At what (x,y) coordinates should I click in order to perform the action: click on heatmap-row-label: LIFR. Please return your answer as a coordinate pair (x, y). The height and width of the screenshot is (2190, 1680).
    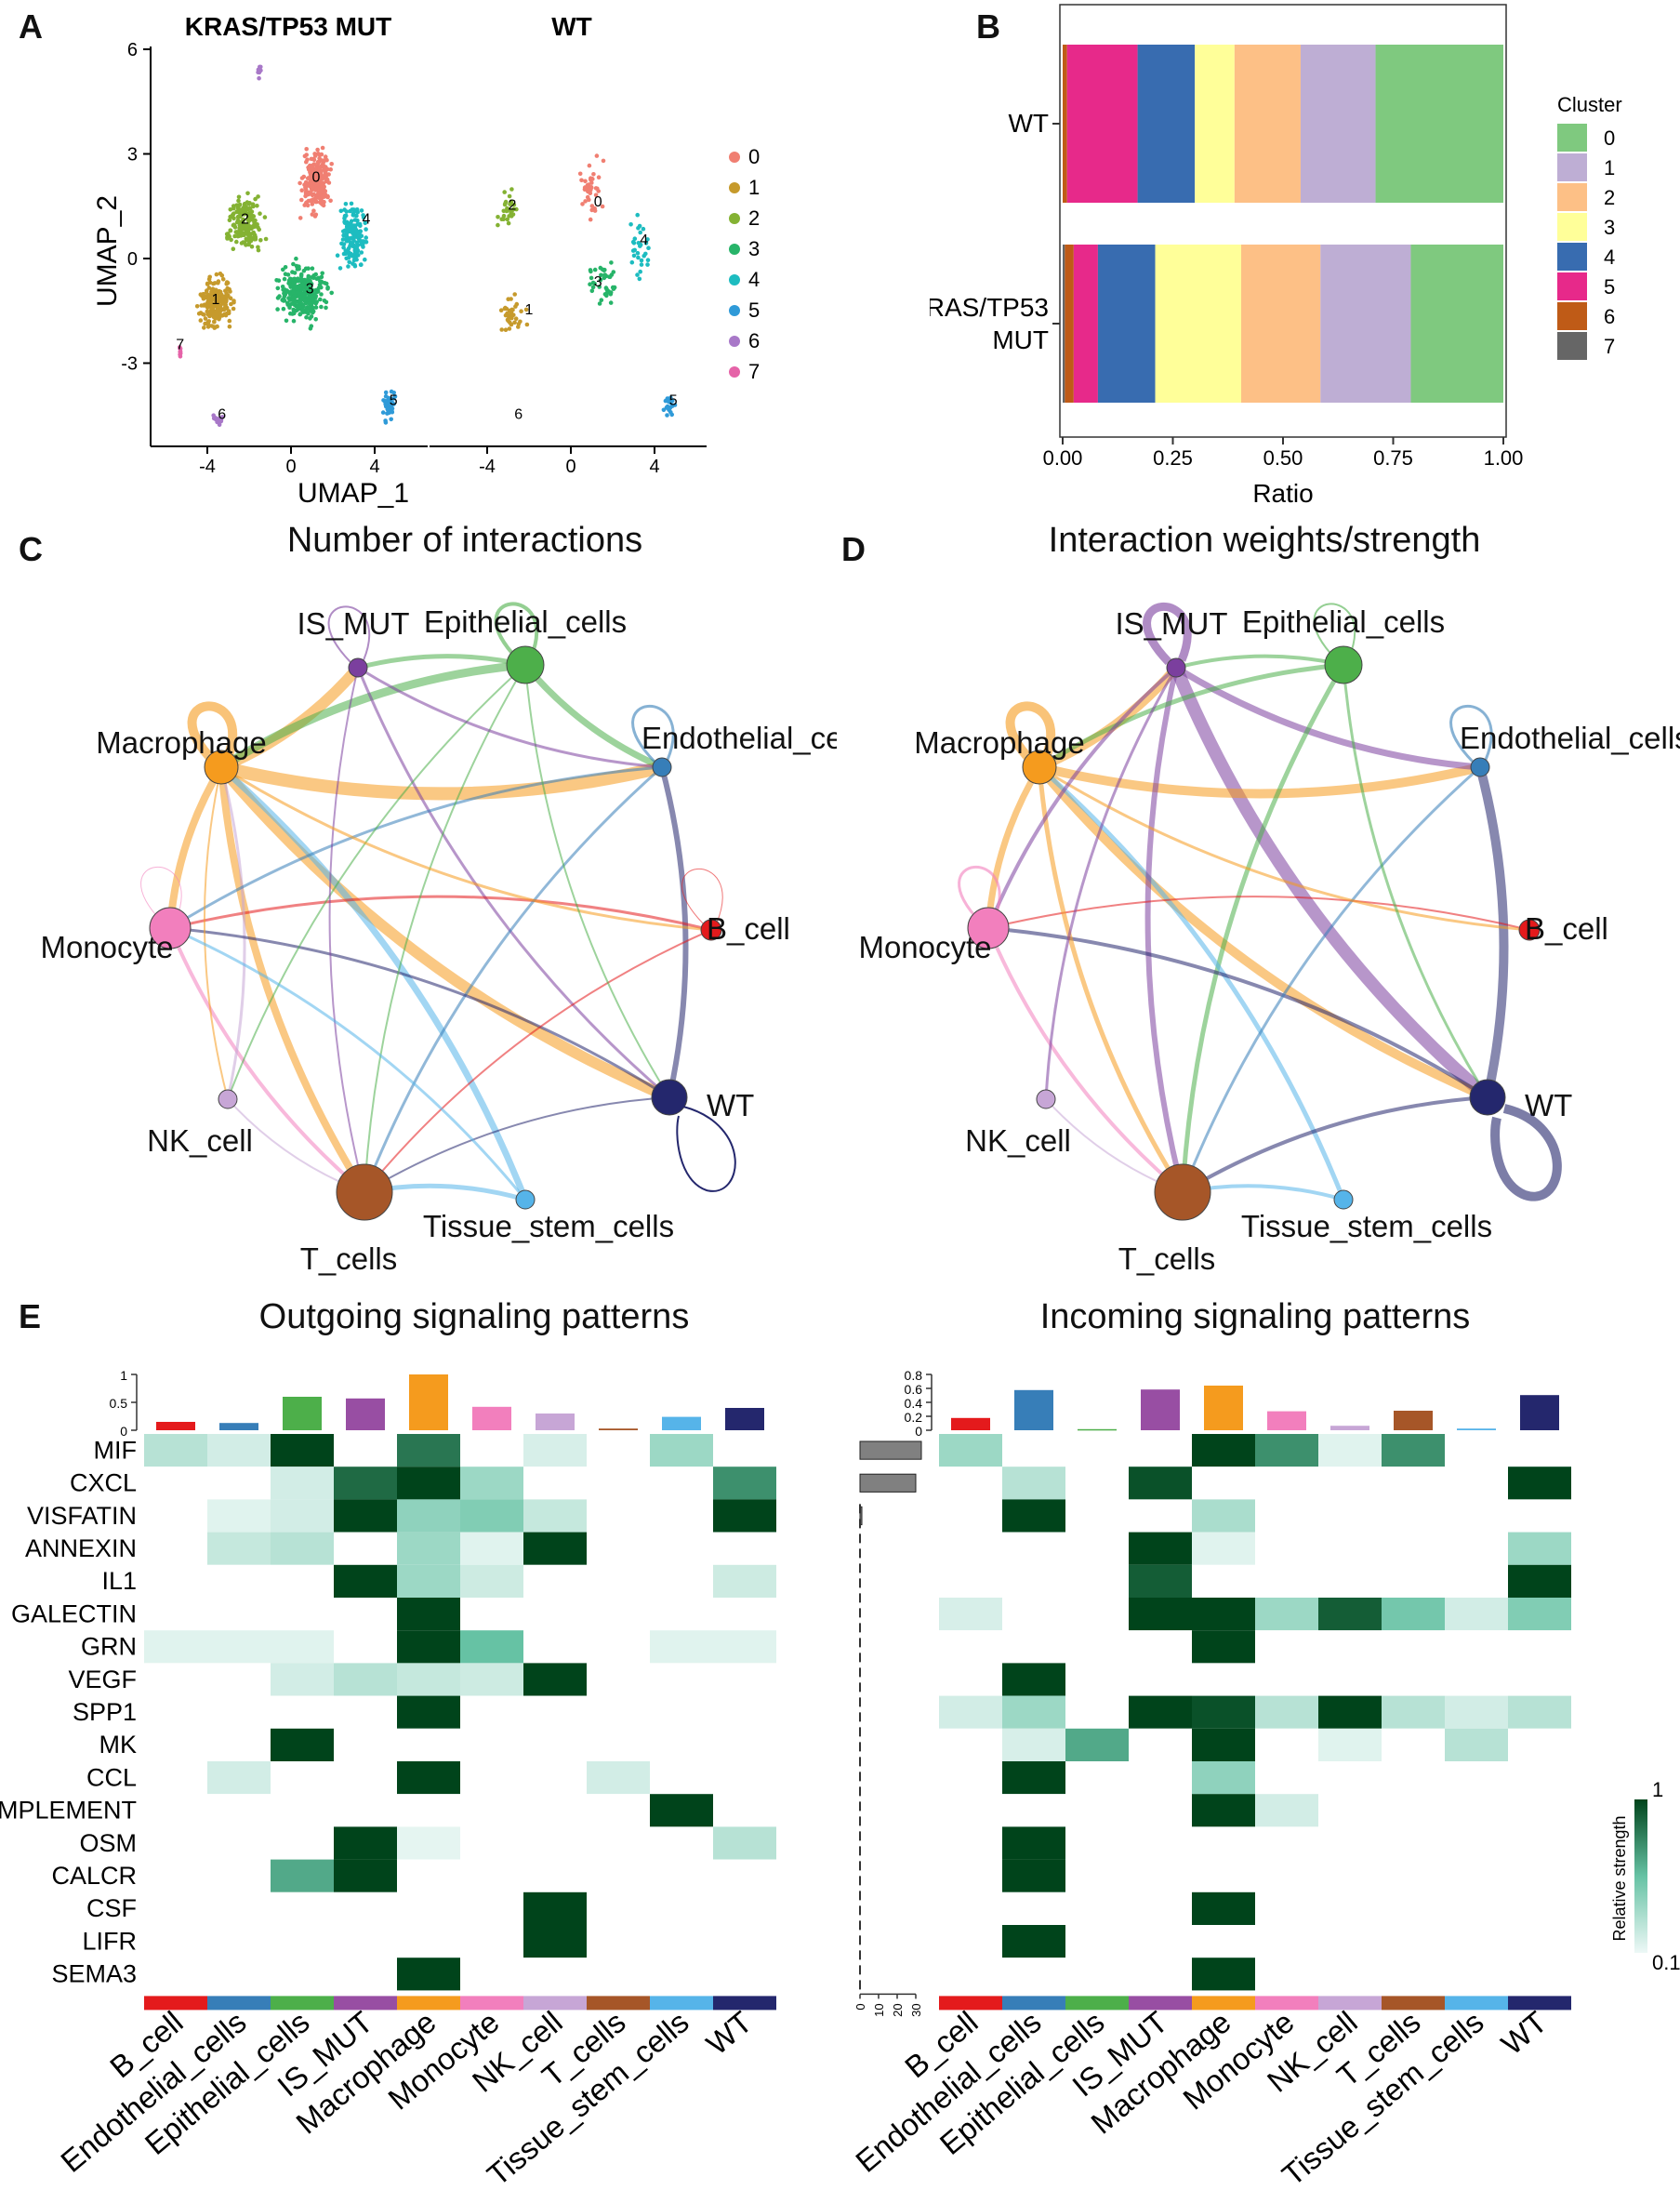
    Looking at the image, I should click on (109, 1941).